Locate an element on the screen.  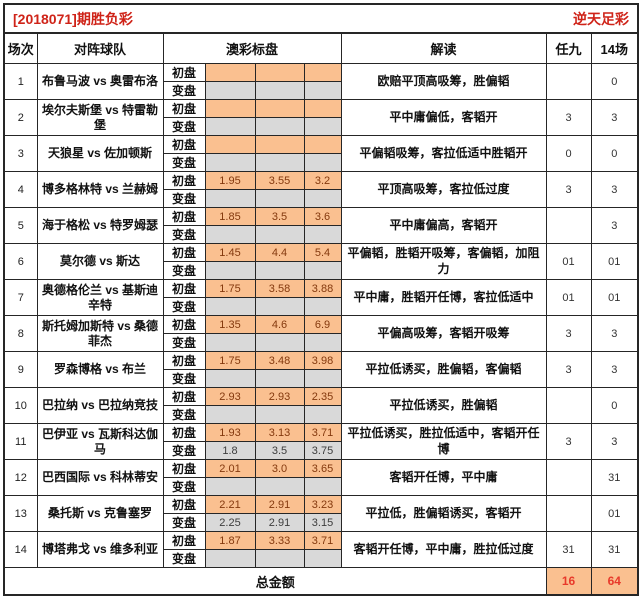
analysis-text: 平中庸偏低，客韬开 is located at coordinates (443, 117).